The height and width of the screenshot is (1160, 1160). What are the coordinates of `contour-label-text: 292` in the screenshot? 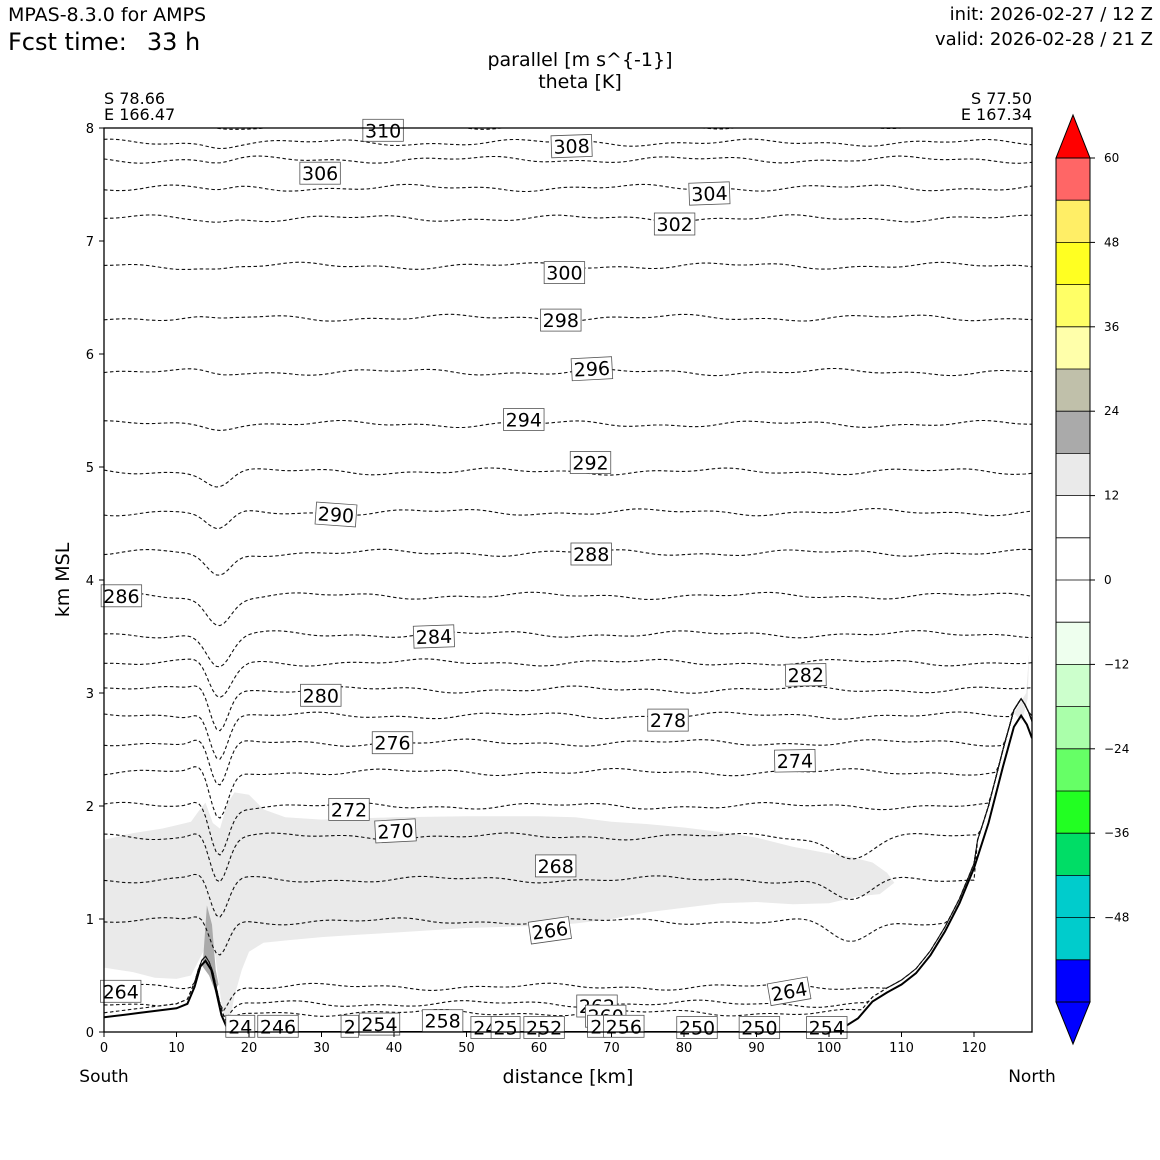 It's located at (590, 464).